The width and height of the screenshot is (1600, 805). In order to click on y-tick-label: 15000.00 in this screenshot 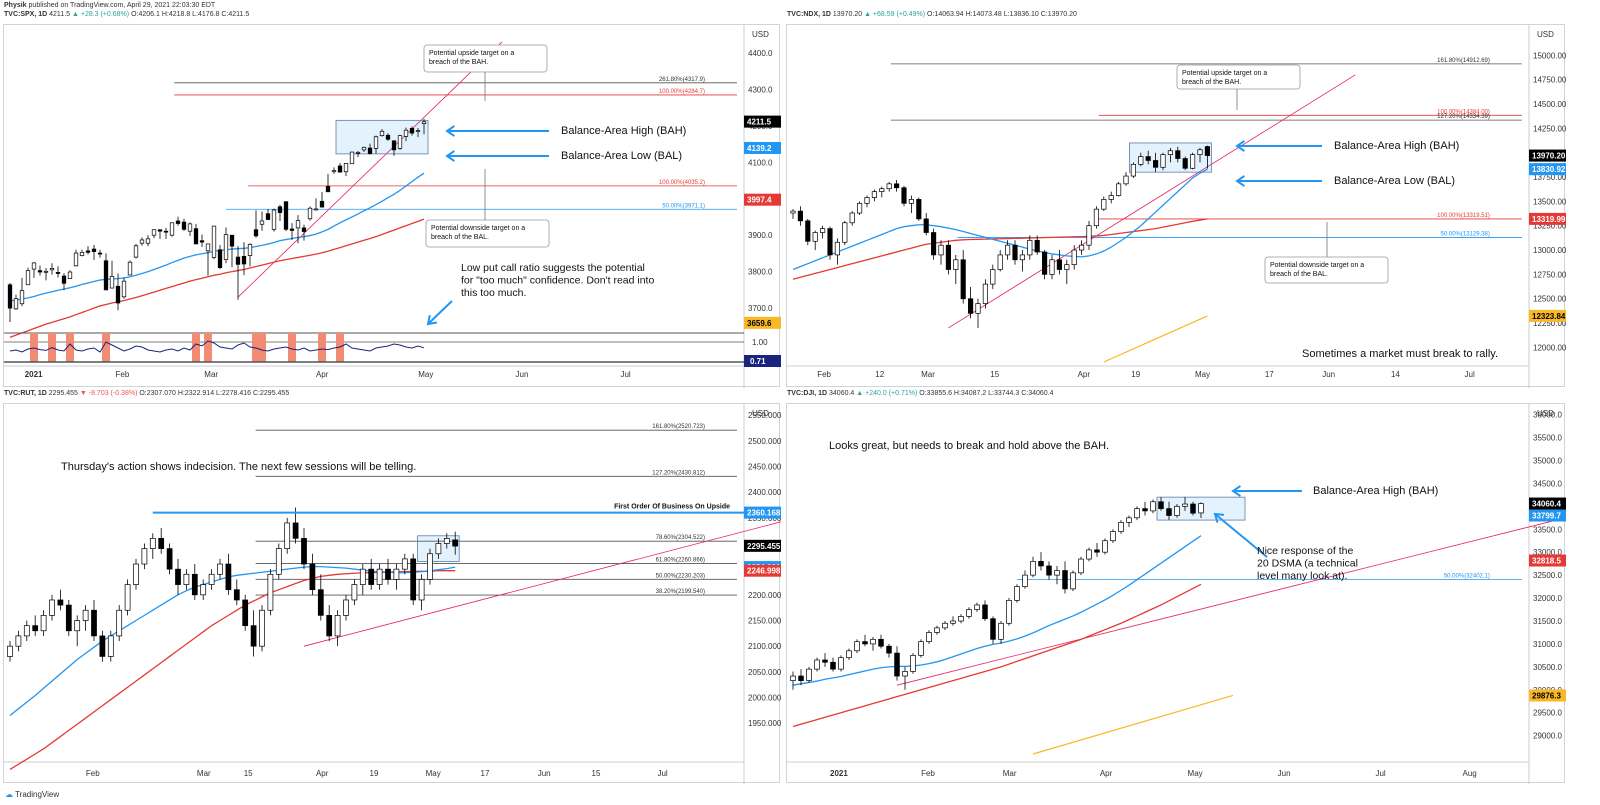, I will do `click(1549, 55)`.